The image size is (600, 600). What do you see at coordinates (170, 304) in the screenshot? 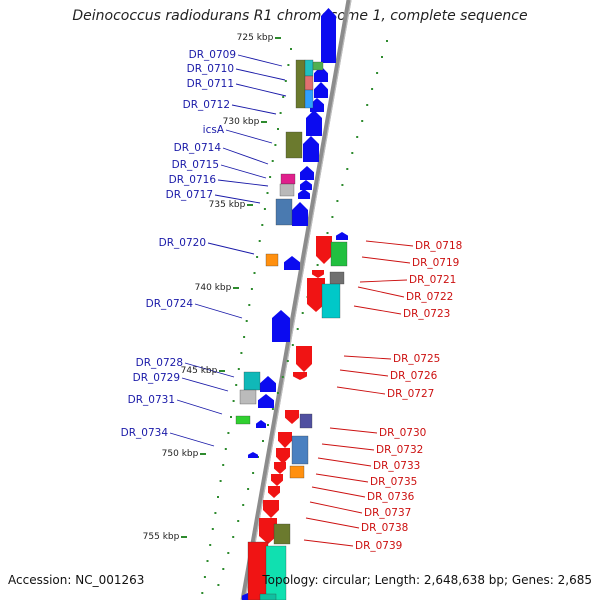
I see `left-gene-label: DR_0724` at bounding box center [170, 304].